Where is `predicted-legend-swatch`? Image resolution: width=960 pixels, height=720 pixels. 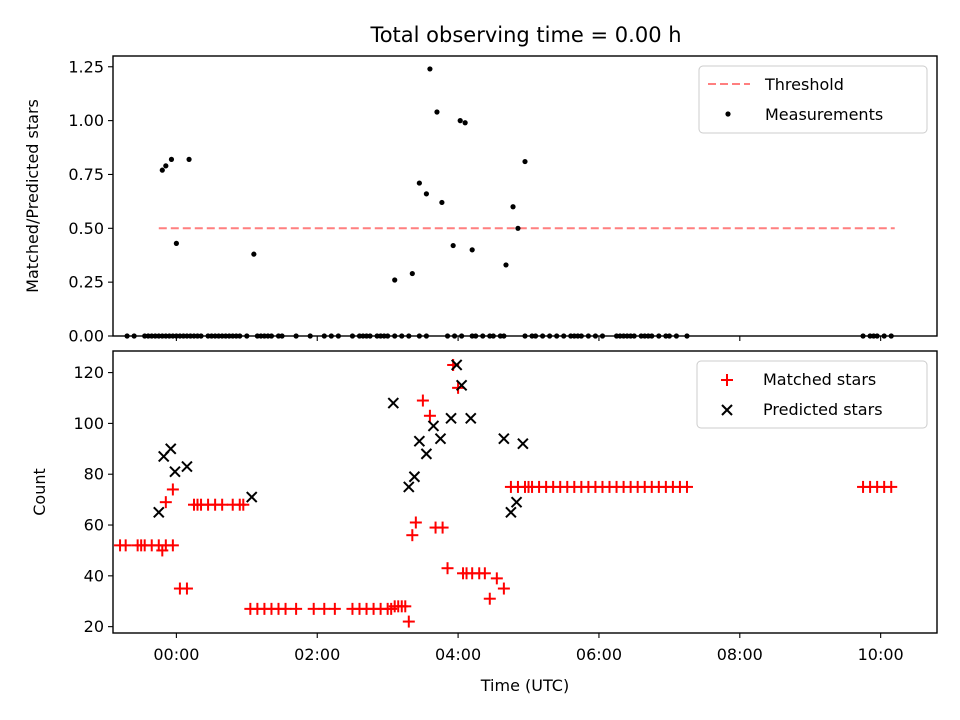
predicted-legend-swatch is located at coordinates (727, 410).